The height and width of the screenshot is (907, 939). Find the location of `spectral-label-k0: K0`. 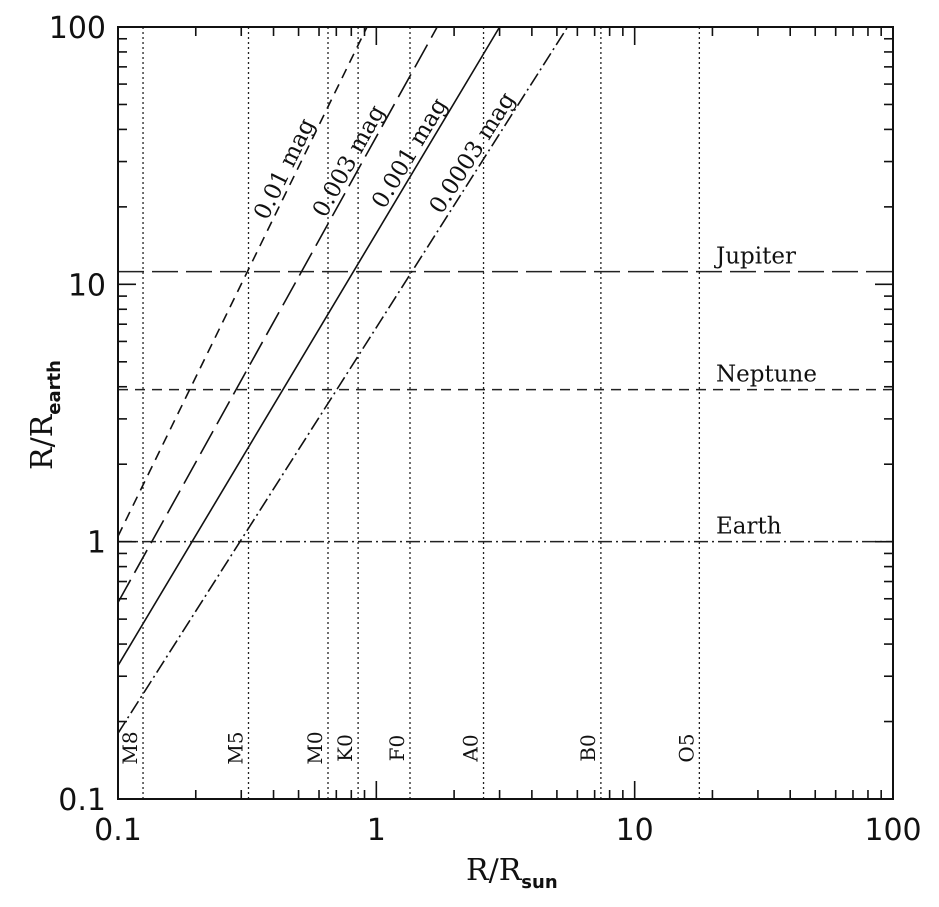

spectral-label-k0: K0 is located at coordinates (345, 748).